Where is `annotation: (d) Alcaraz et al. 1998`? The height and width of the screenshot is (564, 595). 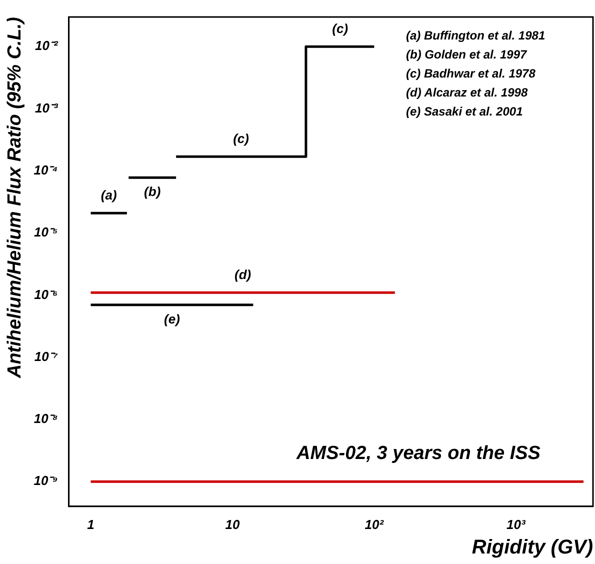 annotation: (d) Alcaraz et al. 1998 is located at coordinates (467, 92).